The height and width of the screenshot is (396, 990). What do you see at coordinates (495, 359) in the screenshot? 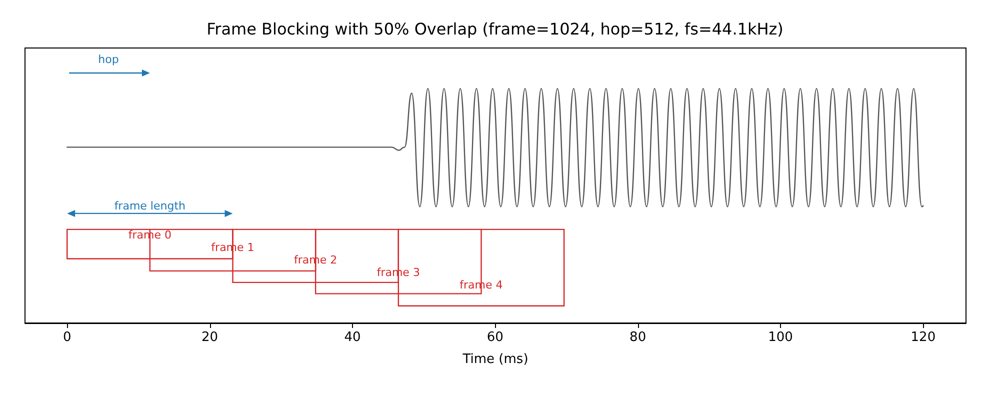
I see `x-axis-title: Time (ms)` at bounding box center [495, 359].